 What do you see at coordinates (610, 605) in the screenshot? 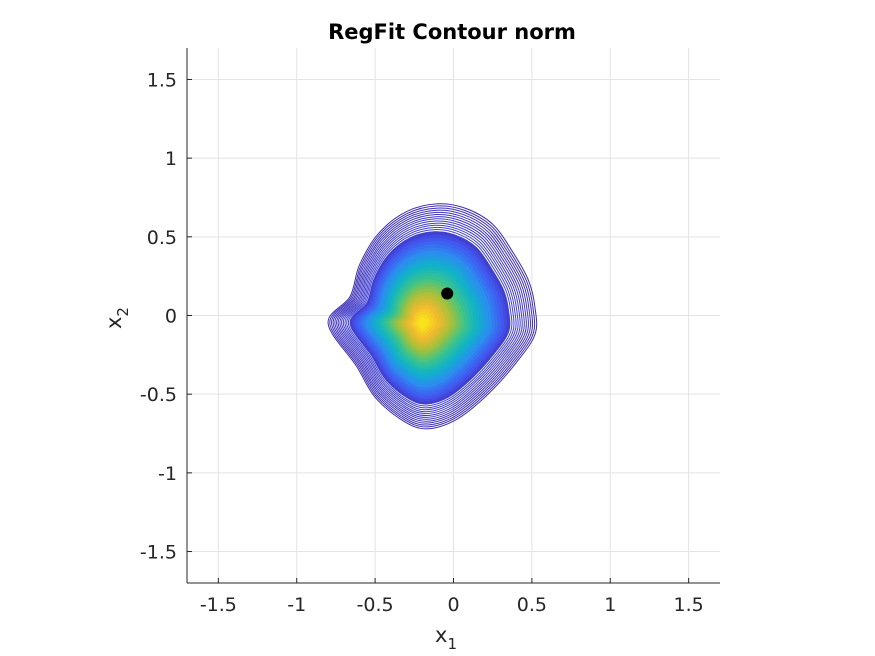
I see `x-tick-label-5: 1` at bounding box center [610, 605].